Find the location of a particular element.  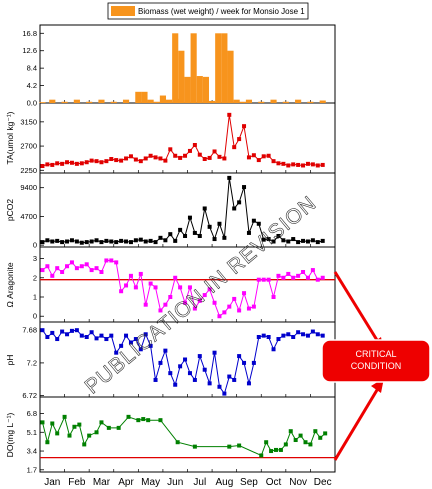

callout-arrow-lower is located at coordinates (357, 422).